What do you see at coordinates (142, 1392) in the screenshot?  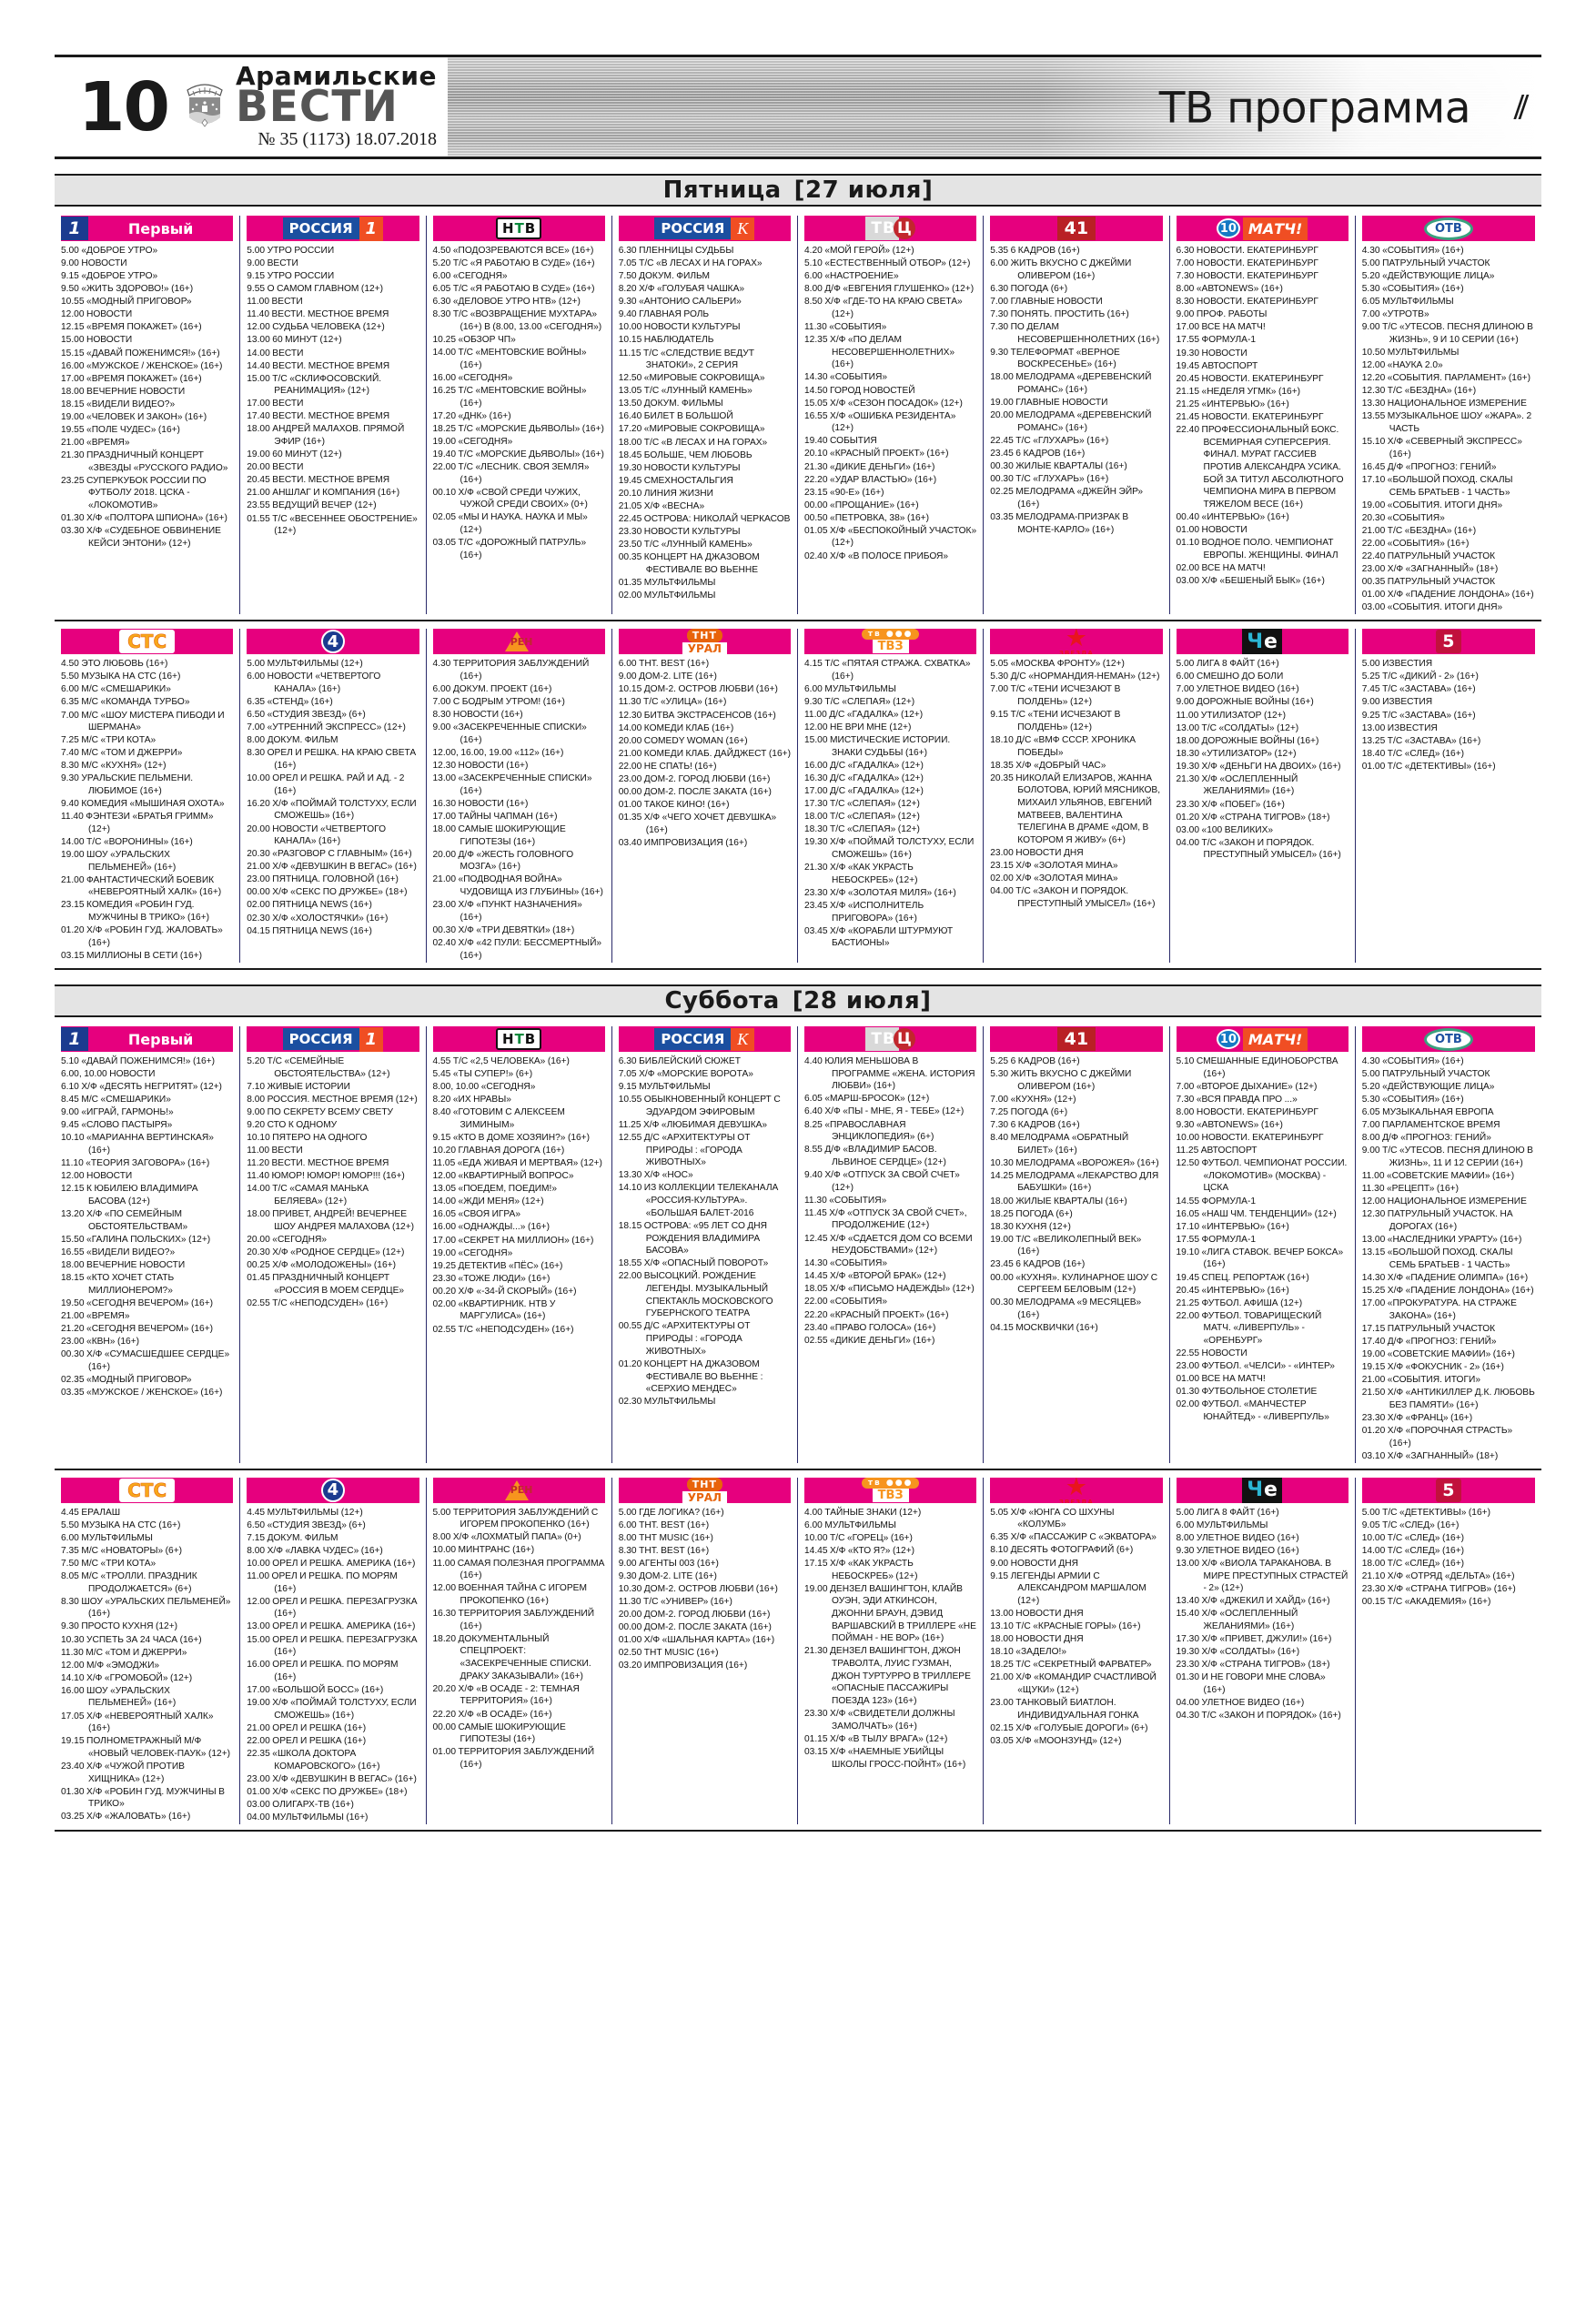 I see `program-item: 03.35 «МУЖСКОЕ / ЖЕНСКОЕ» (16+)` at bounding box center [142, 1392].